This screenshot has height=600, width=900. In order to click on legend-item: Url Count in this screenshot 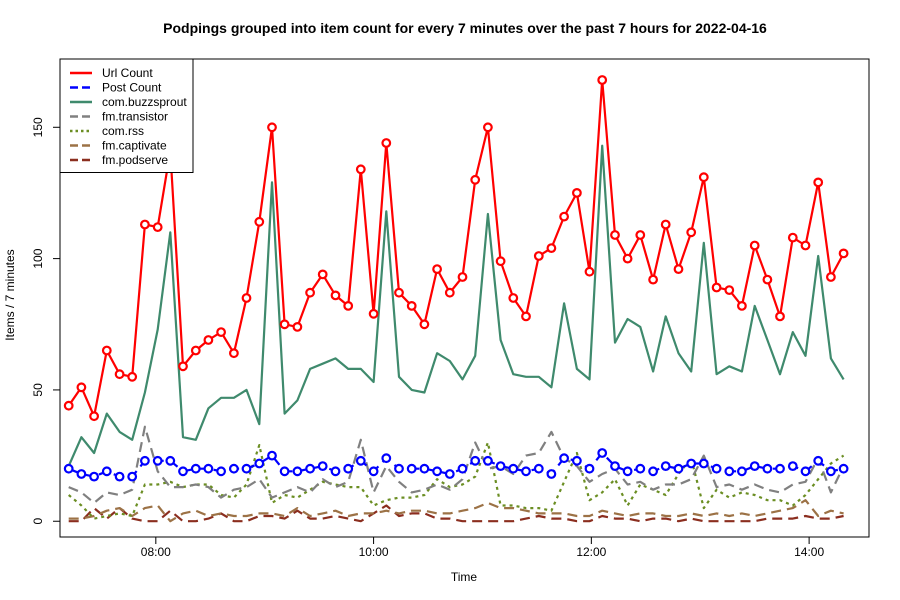, I will do `click(111, 73)`.